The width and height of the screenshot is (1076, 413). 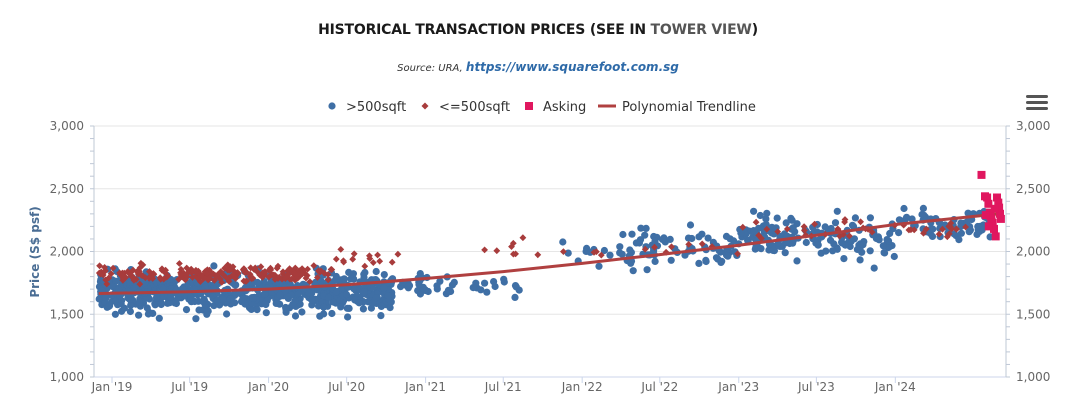 I want to click on legend-marker-square, so click(x=529, y=106).